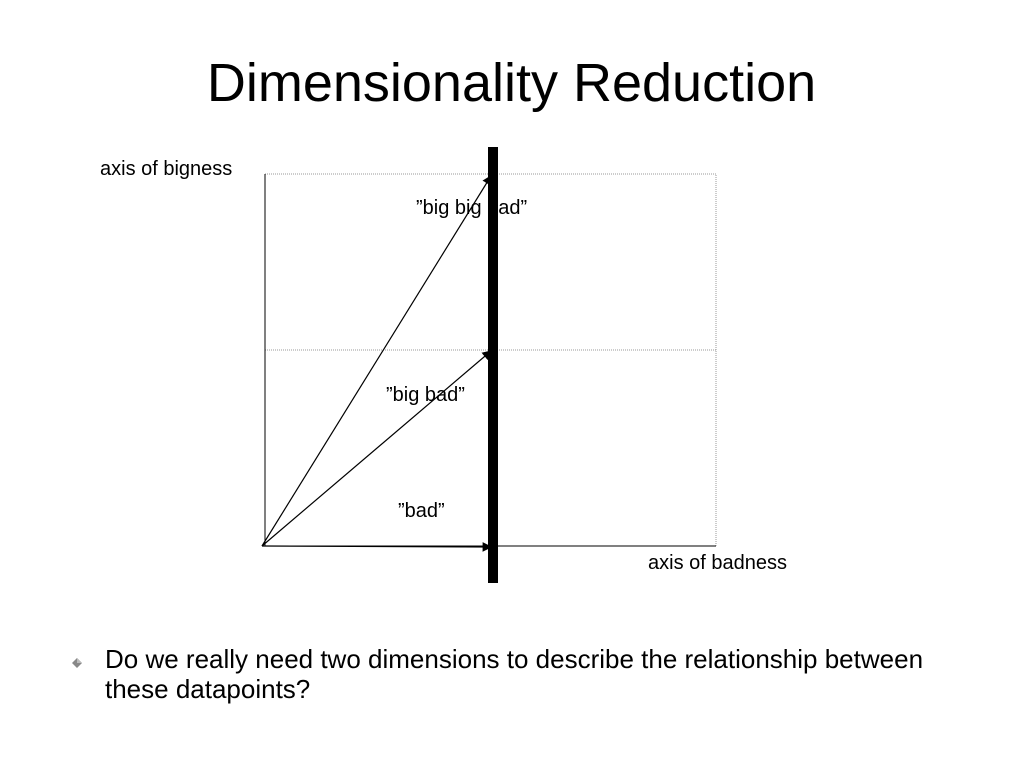  I want to click on bullet-icon, so click(77, 663).